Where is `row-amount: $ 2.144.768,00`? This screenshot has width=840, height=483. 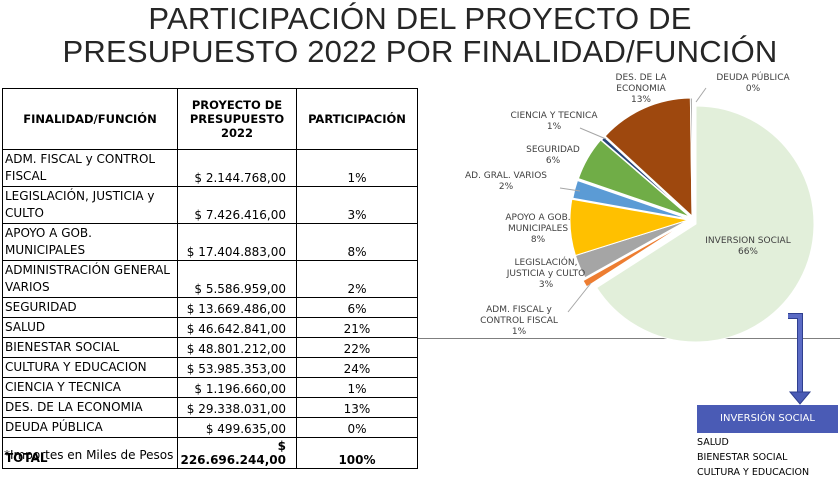
row-amount: $ 2.144.768,00 is located at coordinates (237, 168).